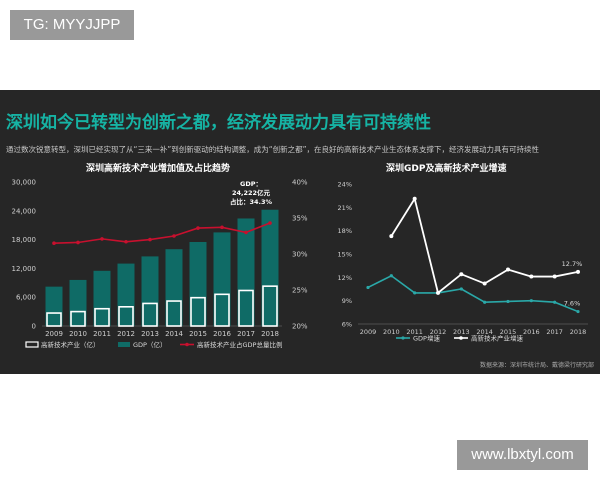 The width and height of the screenshot is (600, 480). What do you see at coordinates (426, 338) in the screenshot?
I see `legend-label: GDP增速` at bounding box center [426, 338].